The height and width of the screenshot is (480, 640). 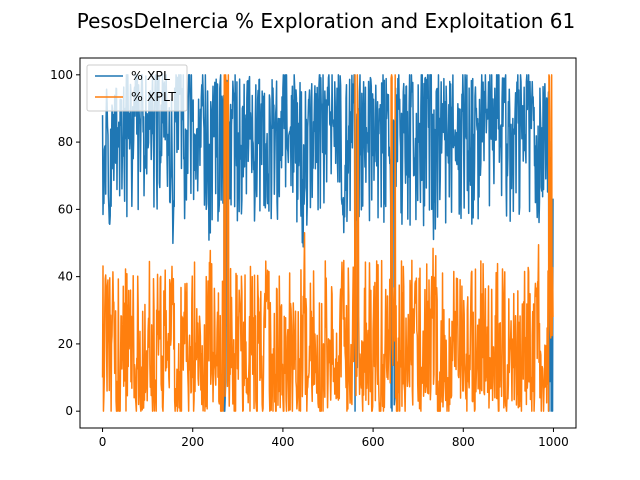 I want to click on x-tick-label: 800, so click(x=463, y=442).